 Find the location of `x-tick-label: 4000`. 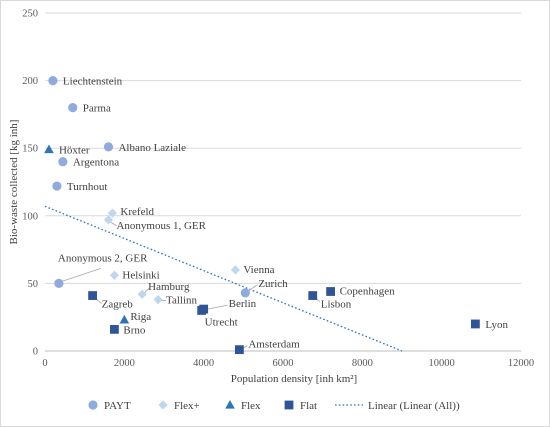

x-tick-label: 4000 is located at coordinates (203, 363).